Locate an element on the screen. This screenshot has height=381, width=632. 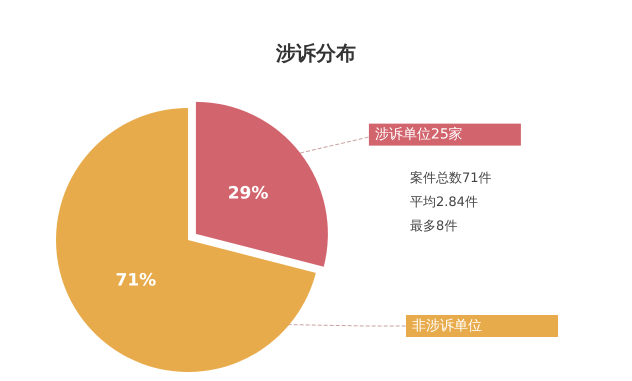
chart-title: 涉诉分布 is located at coordinates (315, 53).